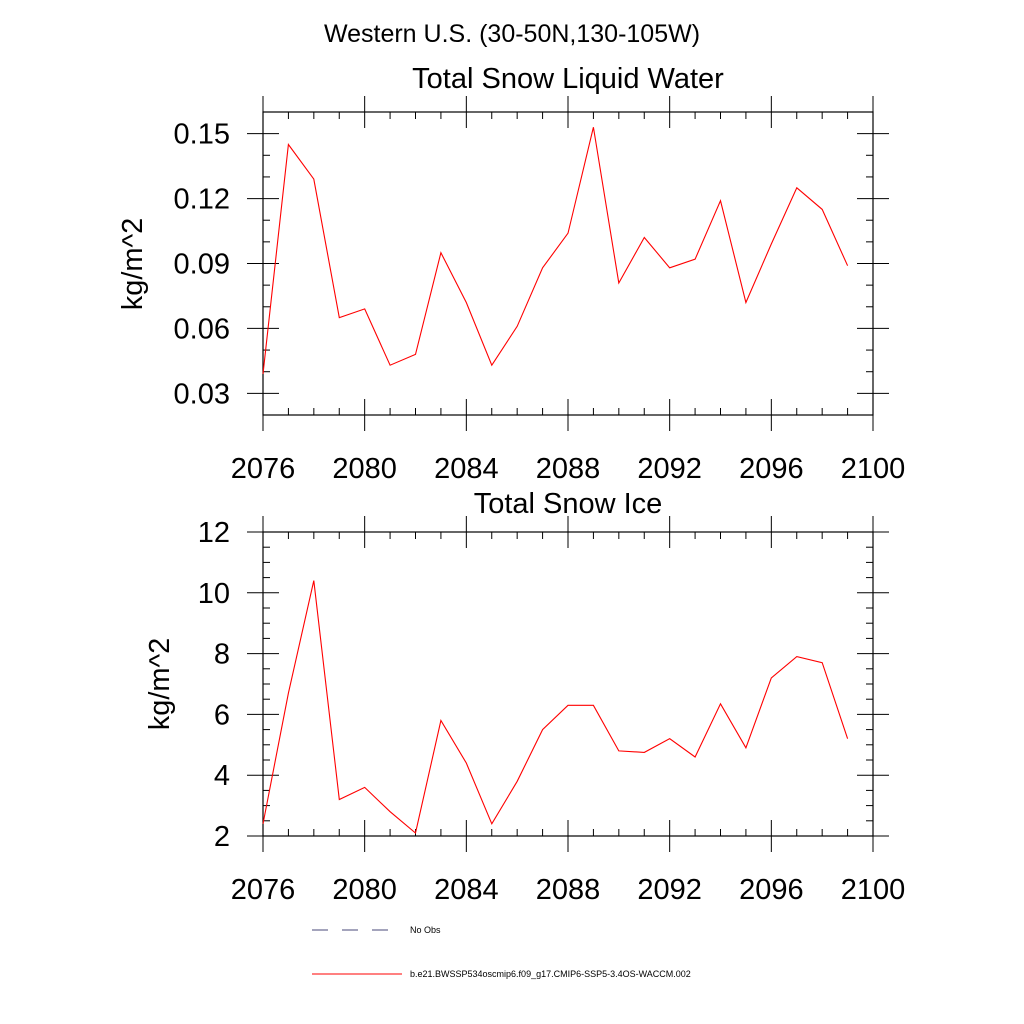 This screenshot has width=1024, height=1024. I want to click on panel-title: Total Snow Liquid Water, so click(568, 79).